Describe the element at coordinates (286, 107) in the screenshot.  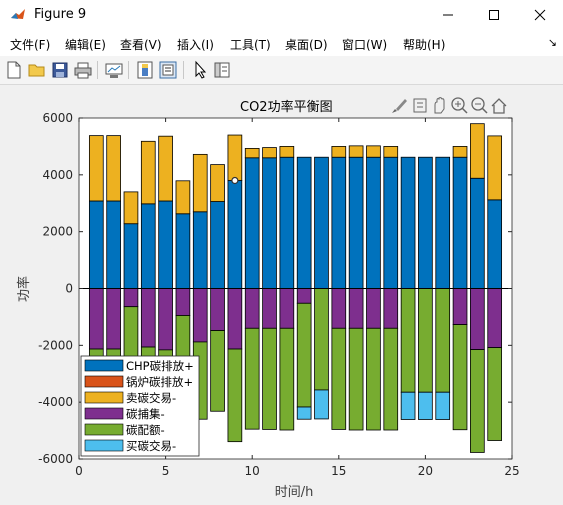
I see `chart-title: CO2功率平衡图` at that location.